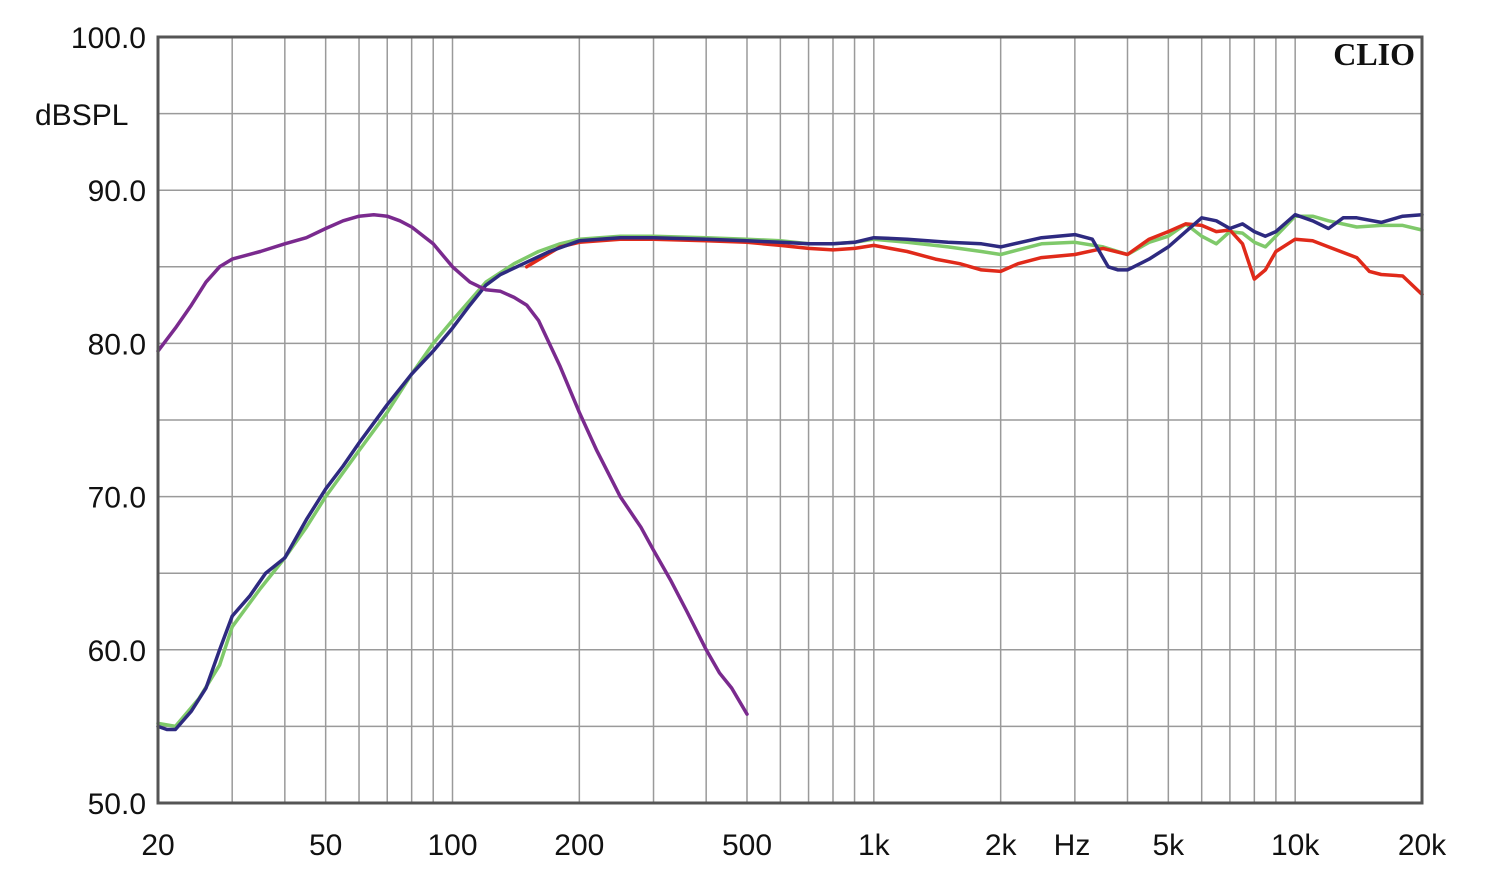 The height and width of the screenshot is (874, 1500). I want to click on y-tick-label: 60.0, so click(117, 651).